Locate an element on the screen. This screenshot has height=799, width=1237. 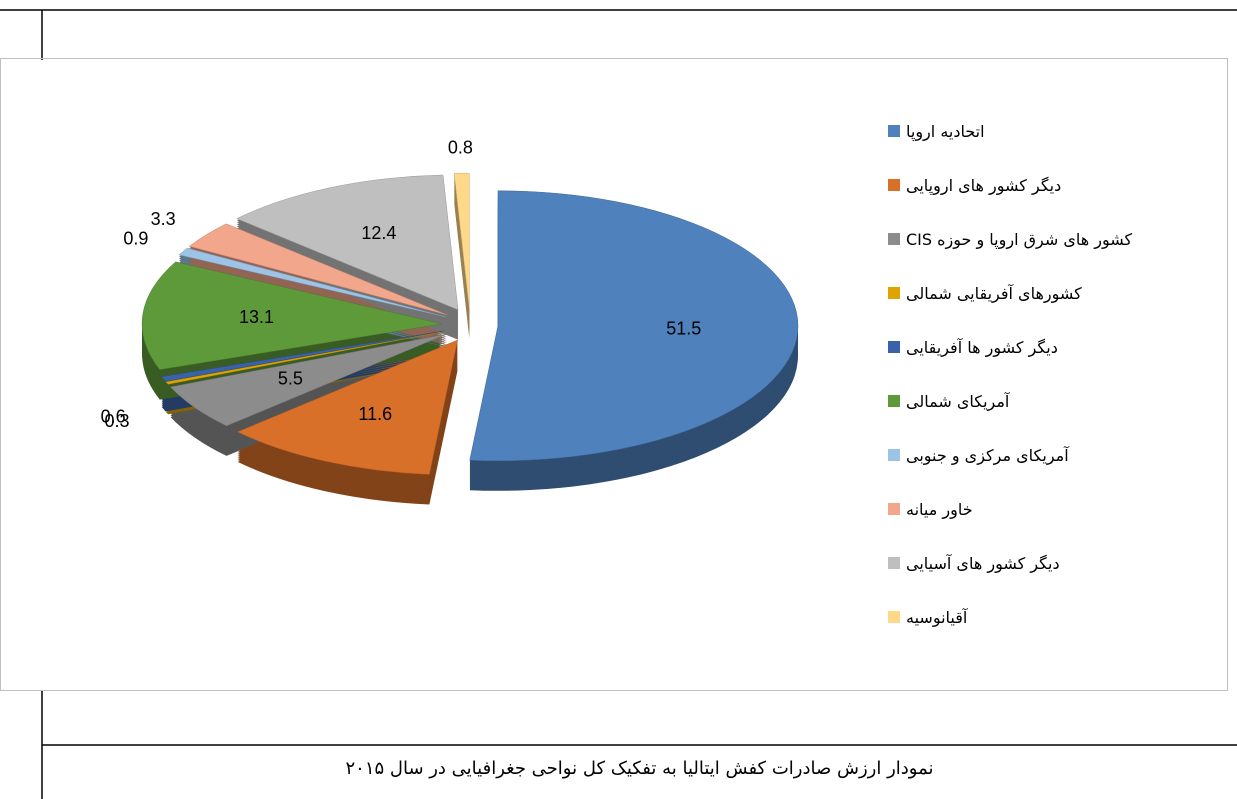
legend-item: آمریکای شمالی is located at coordinates (1010, 401).